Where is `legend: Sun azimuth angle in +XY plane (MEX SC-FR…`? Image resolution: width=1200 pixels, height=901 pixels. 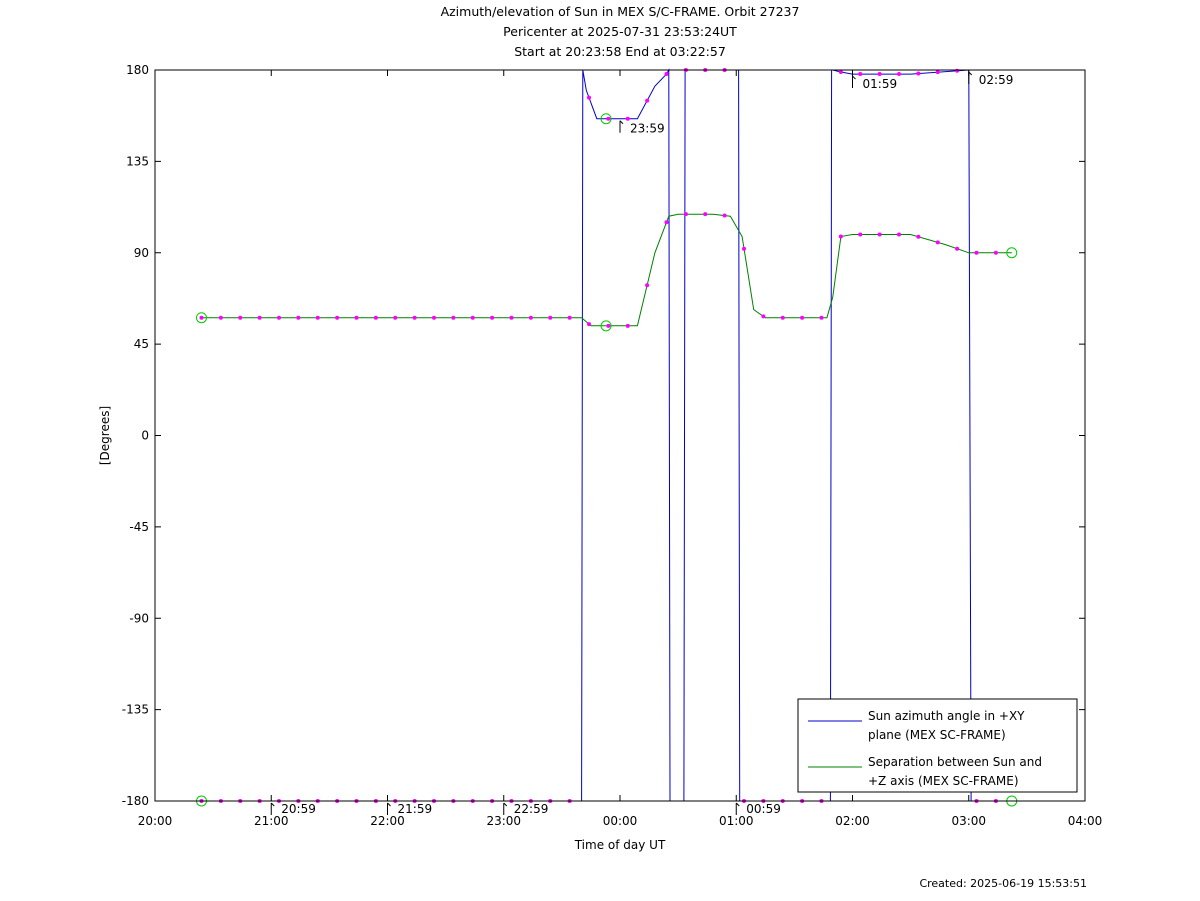 legend: Sun azimuth angle in +XY plane (MEX SC-FR… is located at coordinates (937, 745).